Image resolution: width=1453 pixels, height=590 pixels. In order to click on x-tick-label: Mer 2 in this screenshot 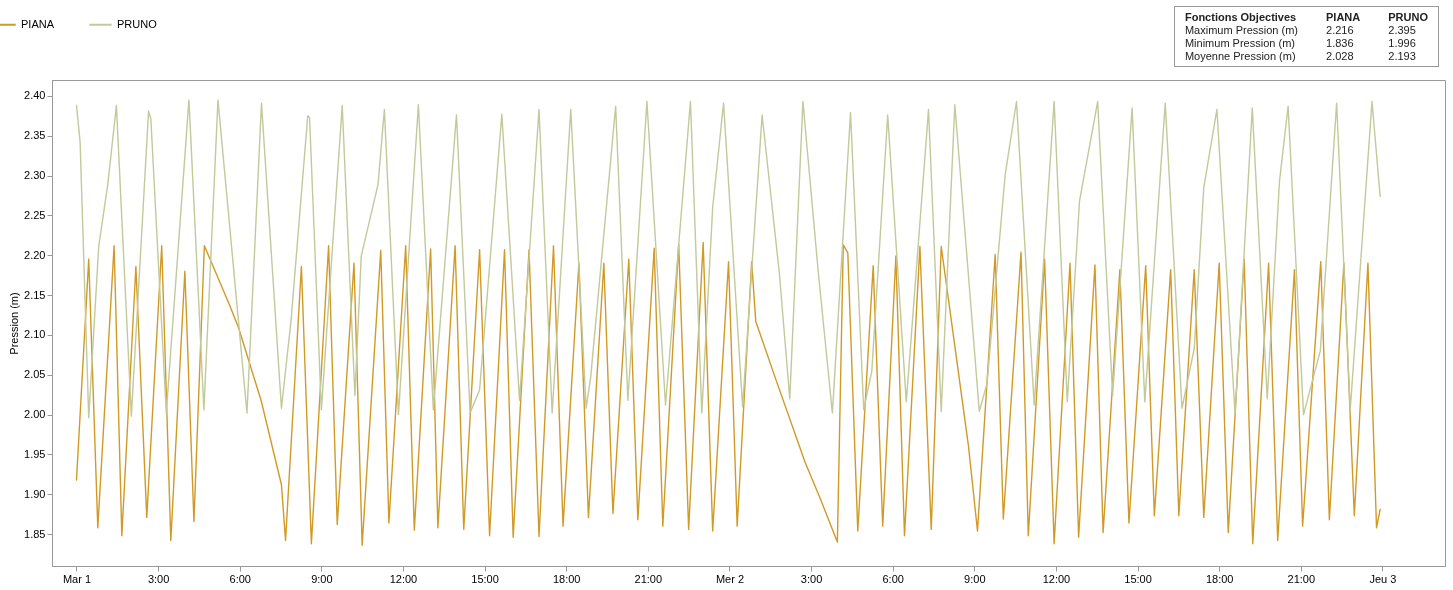, I will do `click(730, 578)`.